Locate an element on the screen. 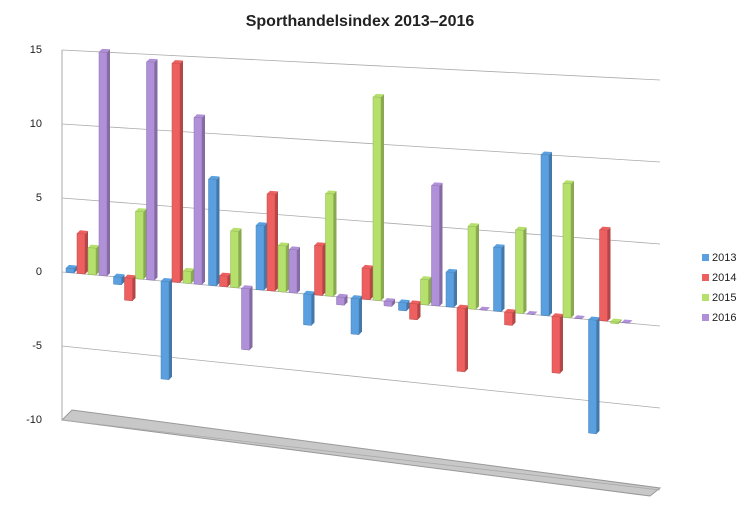  y-tick-label: 10 is located at coordinates (36, 124).